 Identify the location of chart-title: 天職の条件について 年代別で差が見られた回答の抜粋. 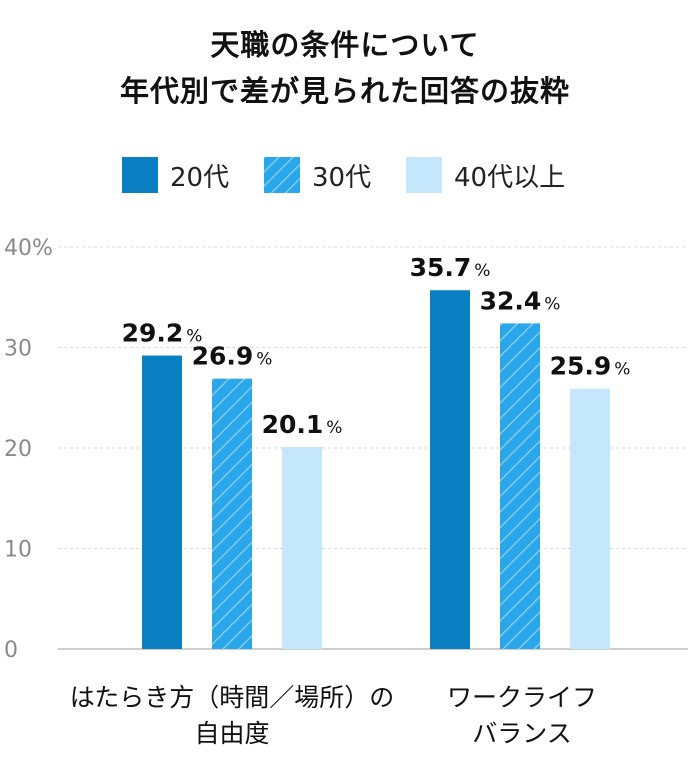
(345, 68).